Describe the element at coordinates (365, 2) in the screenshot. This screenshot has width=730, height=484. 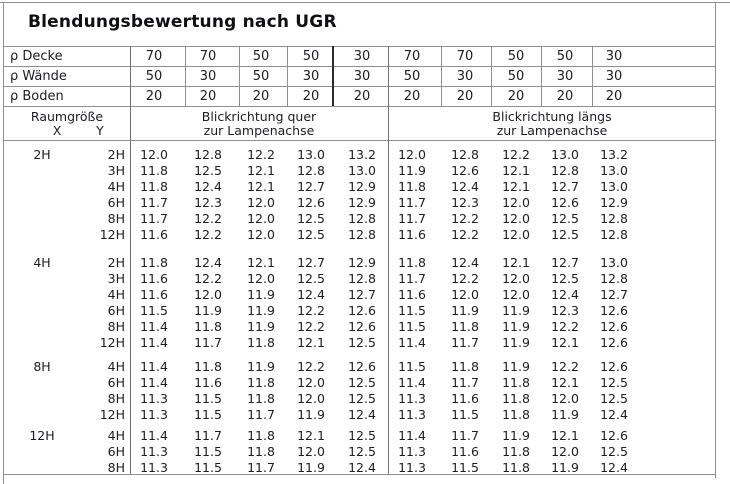
I see `border-top` at that location.